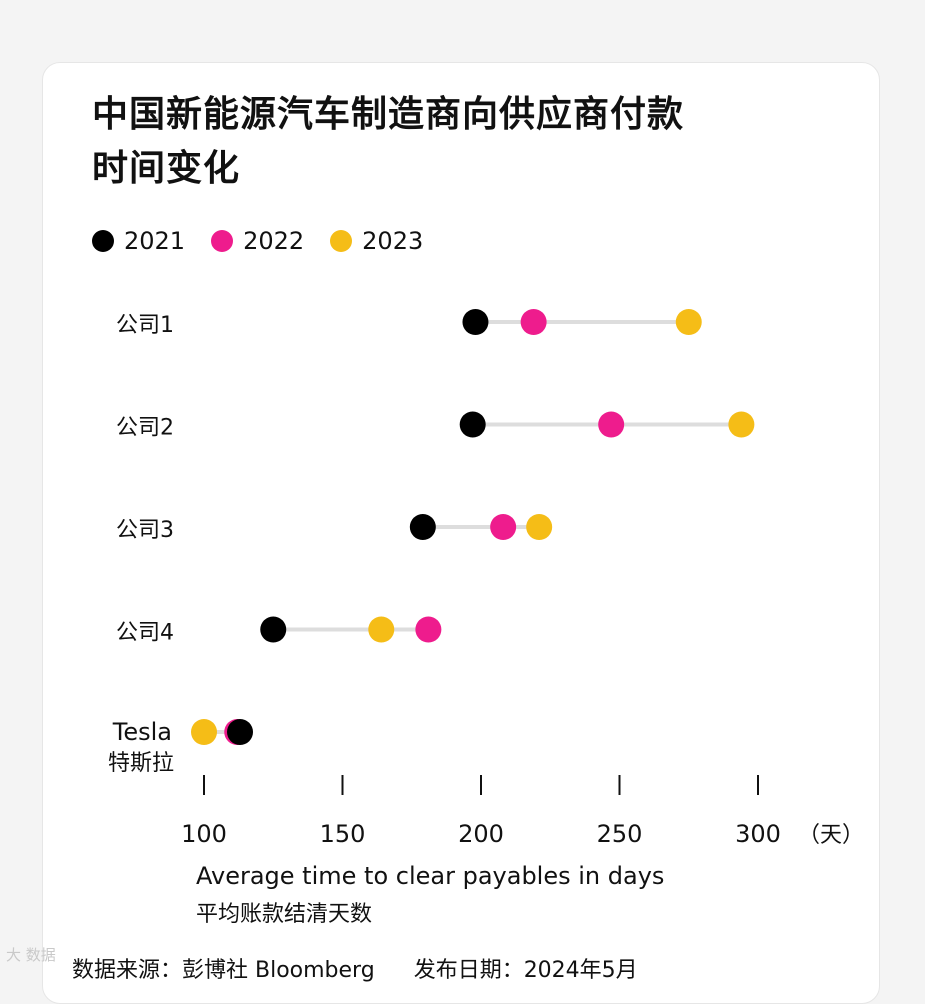  What do you see at coordinates (393, 241) in the screenshot?
I see `legend-label-2023: 2023` at bounding box center [393, 241].